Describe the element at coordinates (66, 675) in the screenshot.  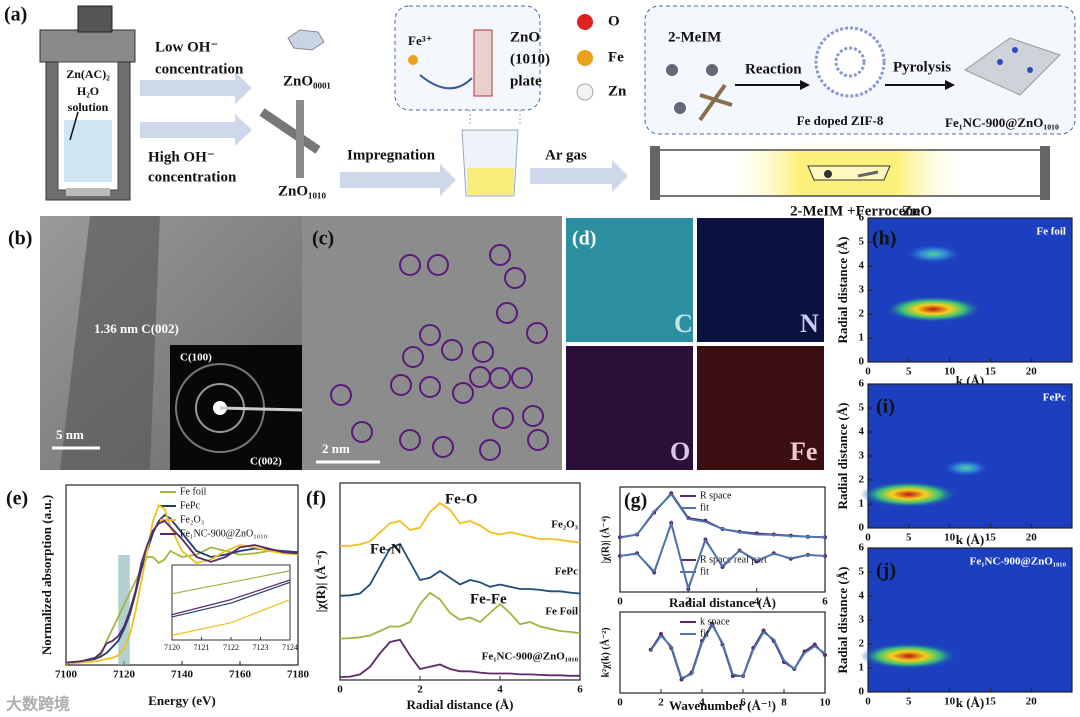
I see `x-tick-label: 7100` at that location.